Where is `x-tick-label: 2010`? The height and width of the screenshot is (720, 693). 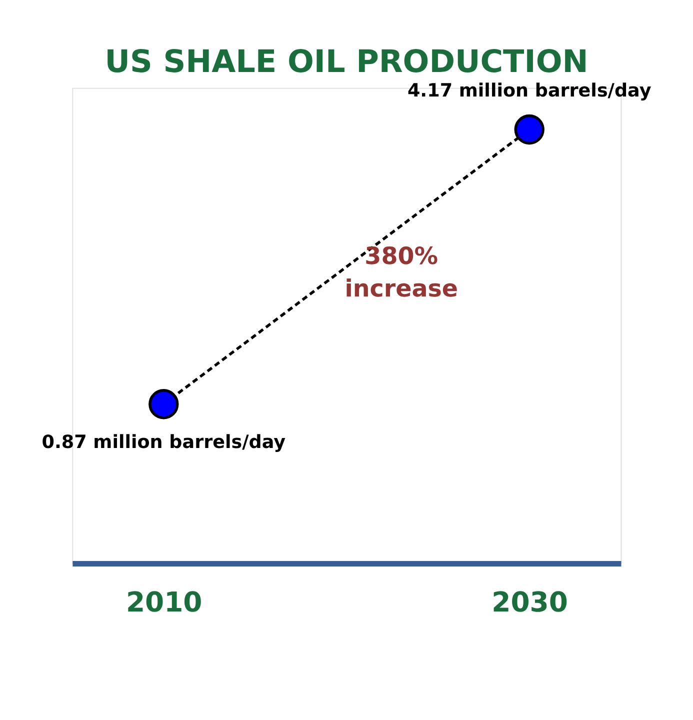
x-tick-label: 2010 is located at coordinates (164, 602).